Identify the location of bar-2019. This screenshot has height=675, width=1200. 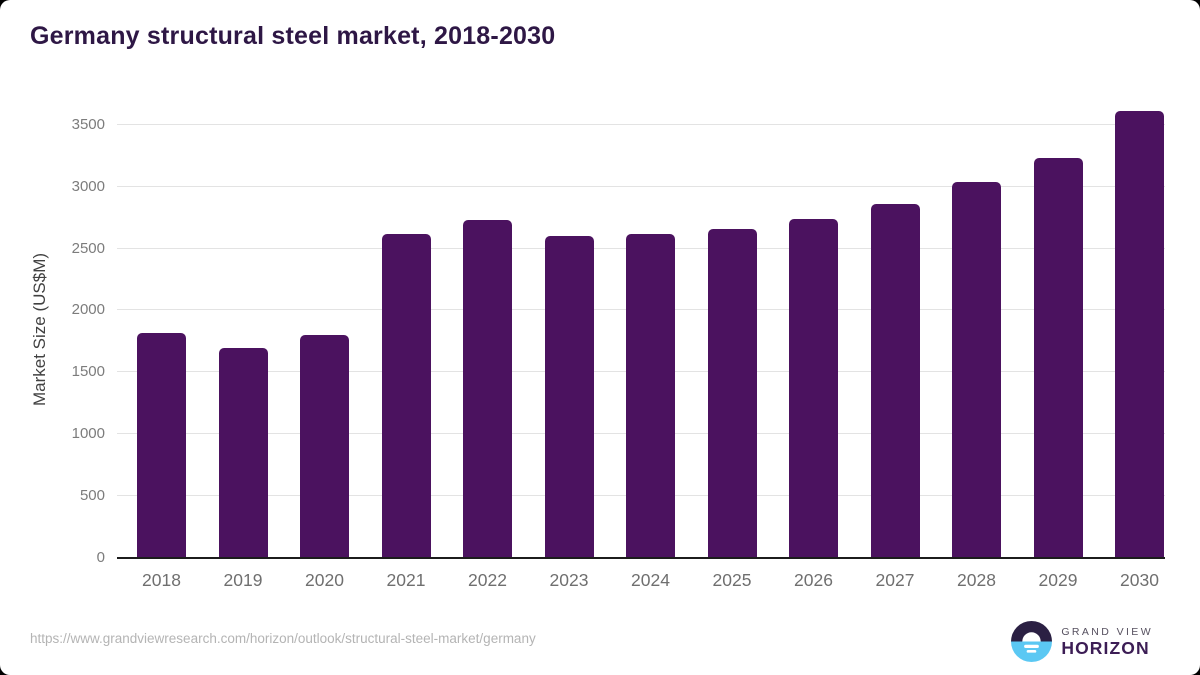
(243, 453).